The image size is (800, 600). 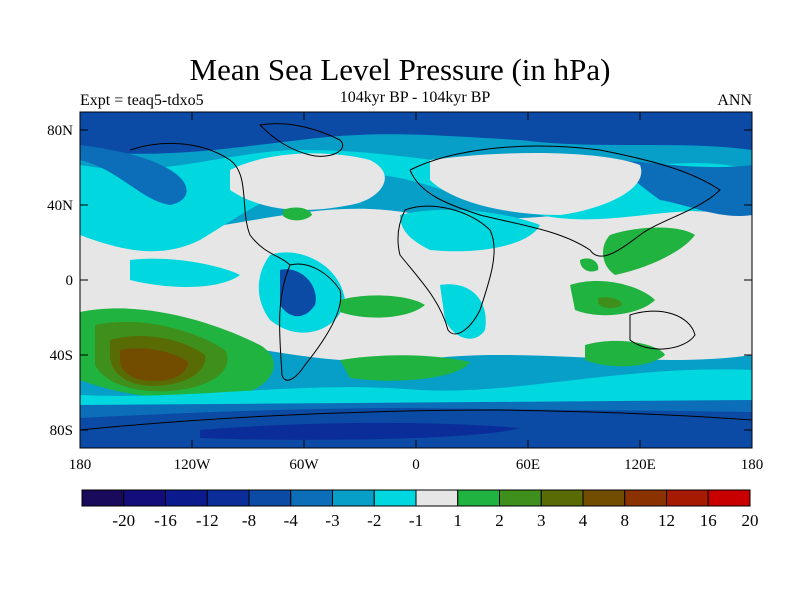 I want to click on map-subtitle: 104kyr BP - 104kyr BP, so click(x=415, y=97).